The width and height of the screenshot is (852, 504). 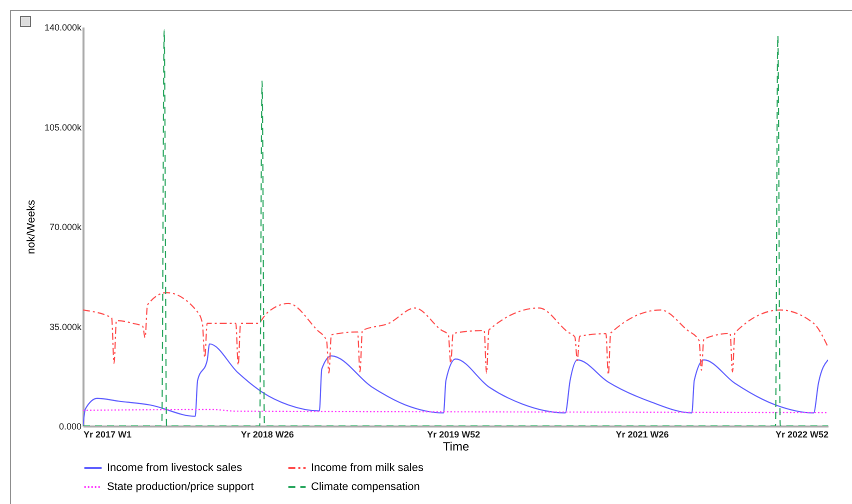 I want to click on x-tick-label: Yr 2019 W52, so click(x=453, y=435).